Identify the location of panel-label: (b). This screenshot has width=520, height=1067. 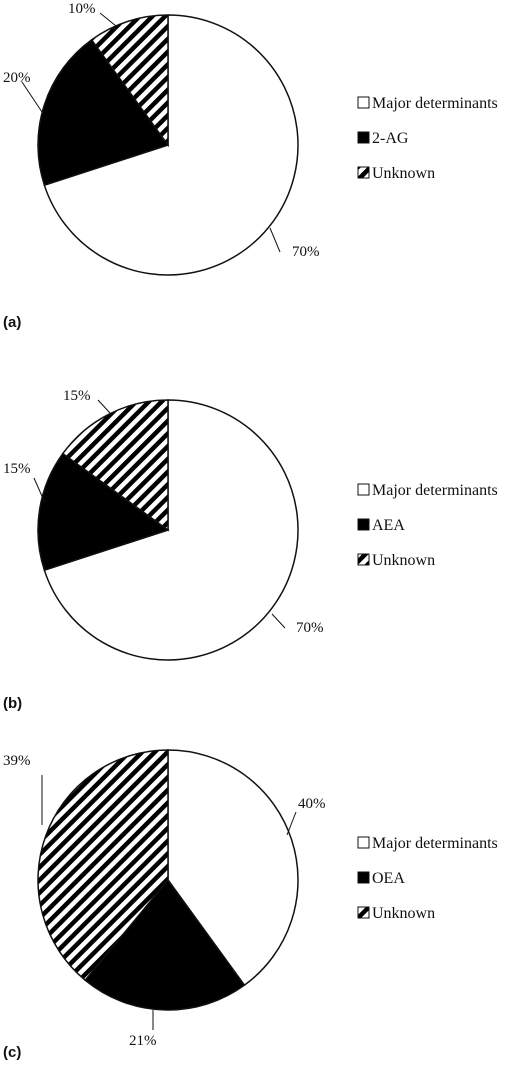
(12, 703).